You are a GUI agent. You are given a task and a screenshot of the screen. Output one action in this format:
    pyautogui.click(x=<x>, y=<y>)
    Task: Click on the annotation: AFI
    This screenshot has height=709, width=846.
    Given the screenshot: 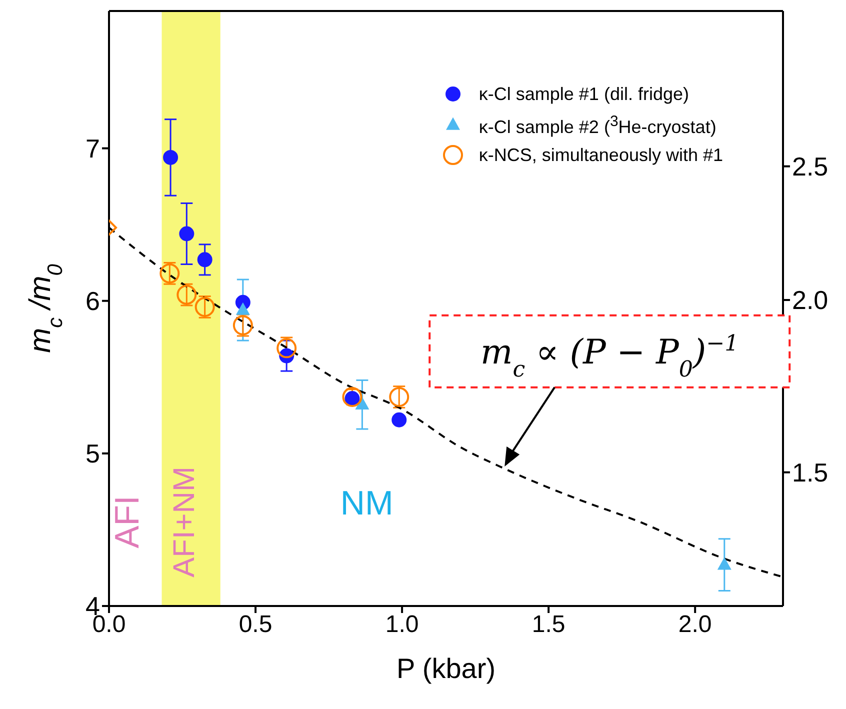 What is the action you would take?
    pyautogui.click(x=127, y=521)
    